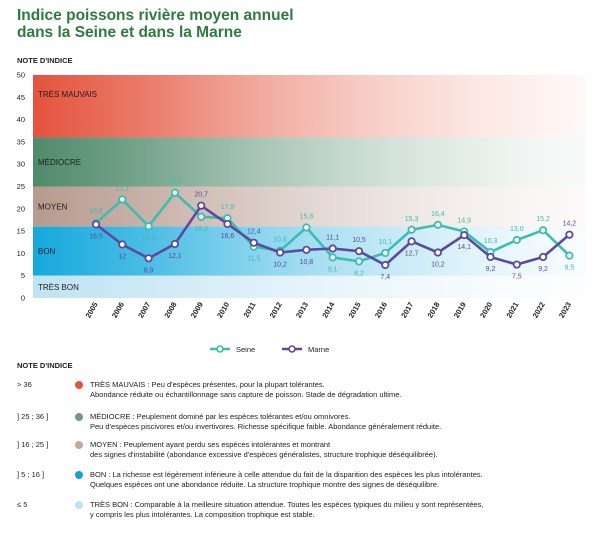 Image resolution: width=600 pixels, height=557 pixels. Describe the element at coordinates (197, 310) in the screenshot. I see `x-tick-label: 2009` at that location.